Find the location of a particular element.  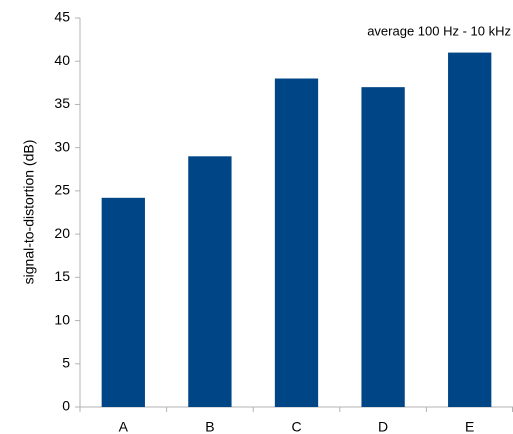

y-tick-label: 15 is located at coordinates (62, 276).